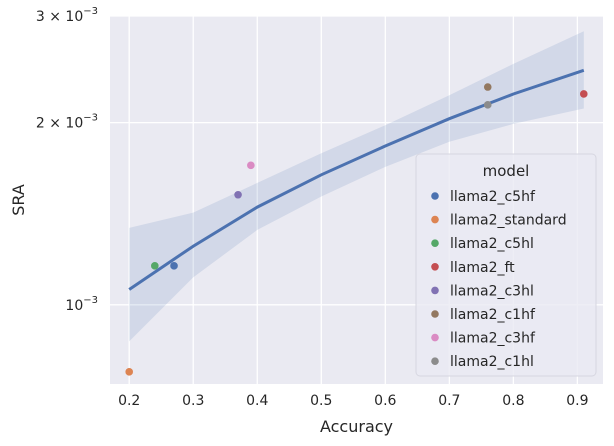 The image size is (614, 446). Describe the element at coordinates (508, 221) in the screenshot. I see `legend-label: llama2_standard` at that location.